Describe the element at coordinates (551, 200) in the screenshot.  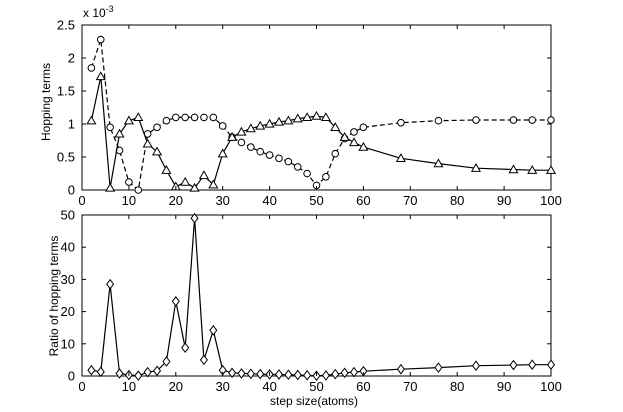
I see `top-x-tick-label: 100` at that location.